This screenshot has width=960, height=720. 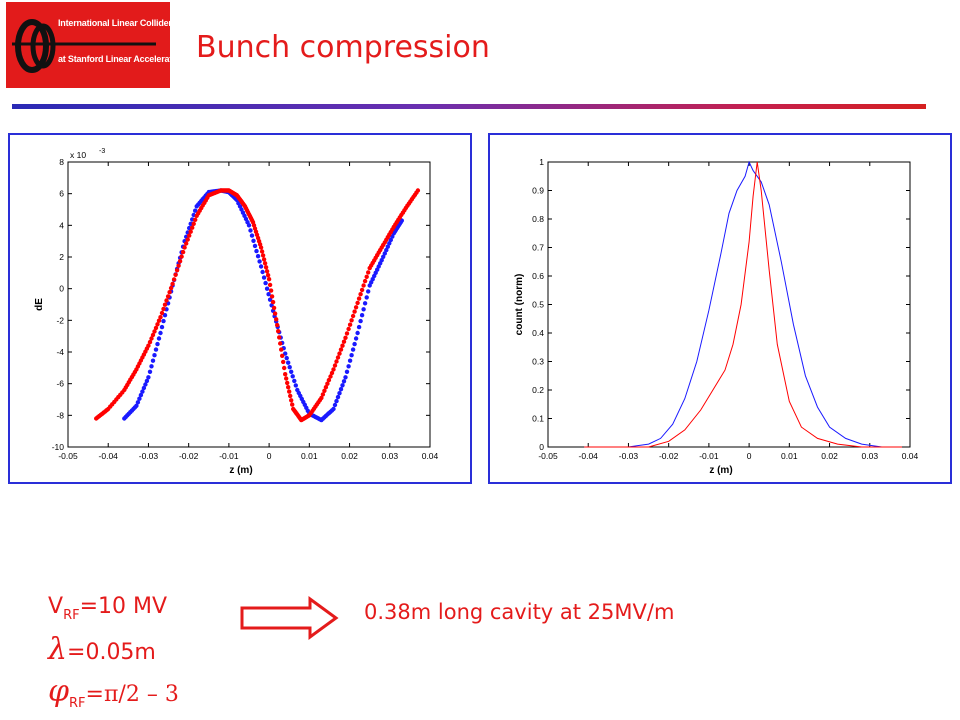 What do you see at coordinates (102, 649) in the screenshot?
I see `param-lambda: λ=0.05m` at bounding box center [102, 649].